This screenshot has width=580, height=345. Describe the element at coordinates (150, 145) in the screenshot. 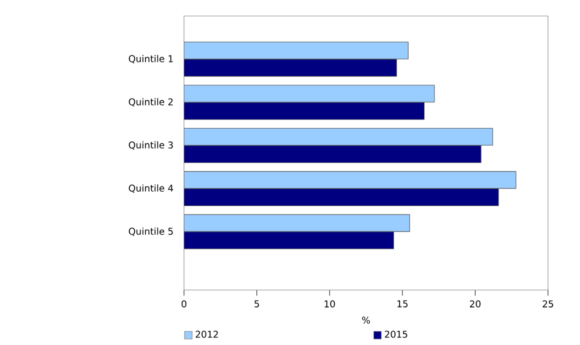

I see `y-tick-label: Quintile 3` at that location.